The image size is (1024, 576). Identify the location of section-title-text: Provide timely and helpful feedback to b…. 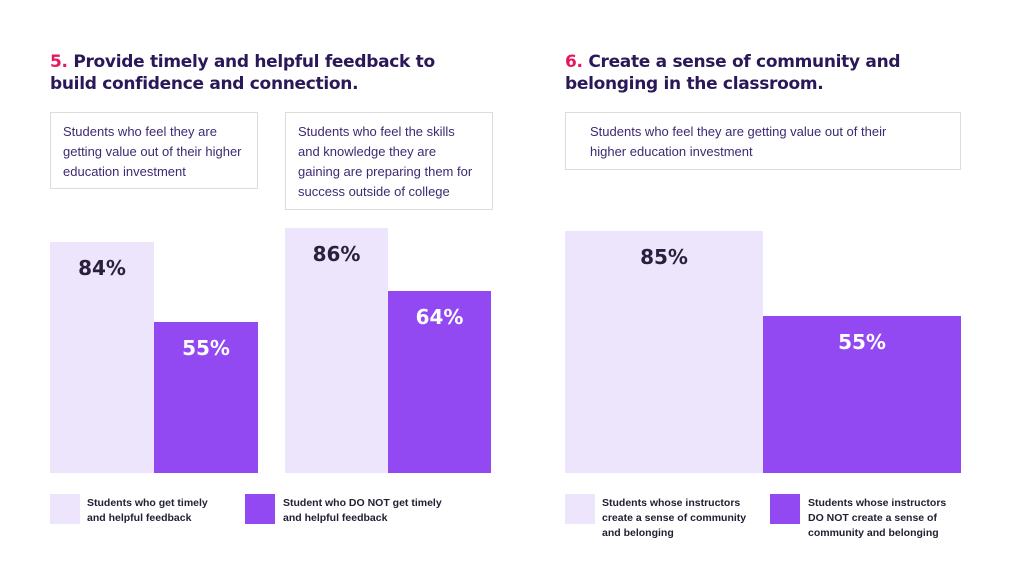
(242, 73).